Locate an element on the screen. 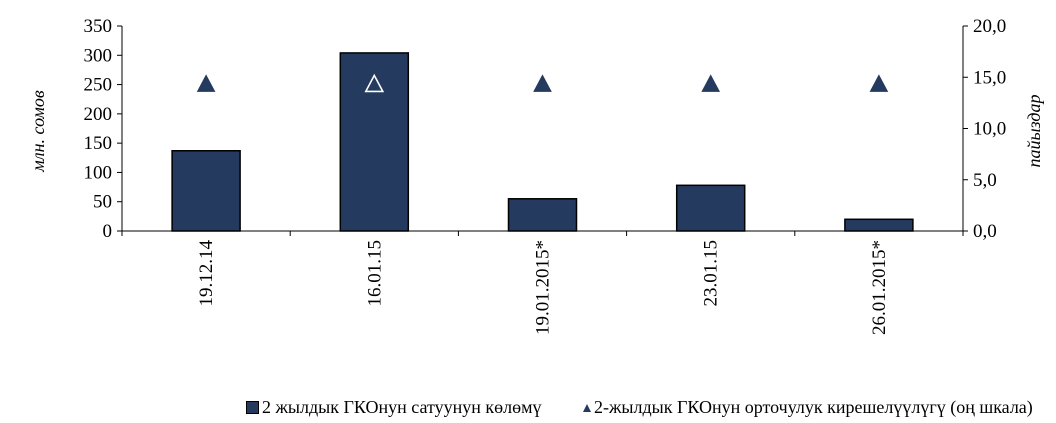 The width and height of the screenshot is (1056, 423). legend-item-volume: 2 жылдык ГКОнун сатуунун көлөмү is located at coordinates (393, 407).